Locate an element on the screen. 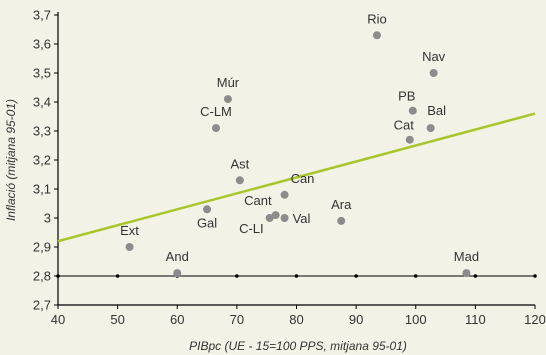  data-point-label: Cat is located at coordinates (404, 125).